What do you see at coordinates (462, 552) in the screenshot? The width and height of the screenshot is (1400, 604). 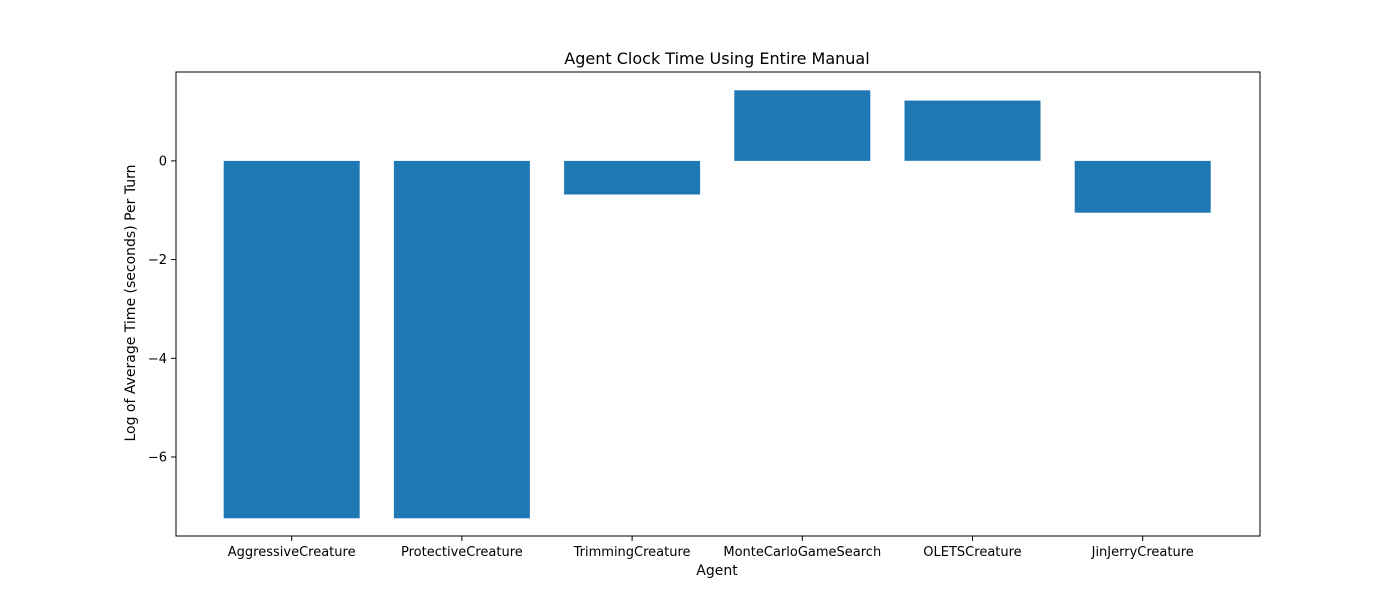 I see `x-tick-label: ProtectiveCreature` at bounding box center [462, 552].